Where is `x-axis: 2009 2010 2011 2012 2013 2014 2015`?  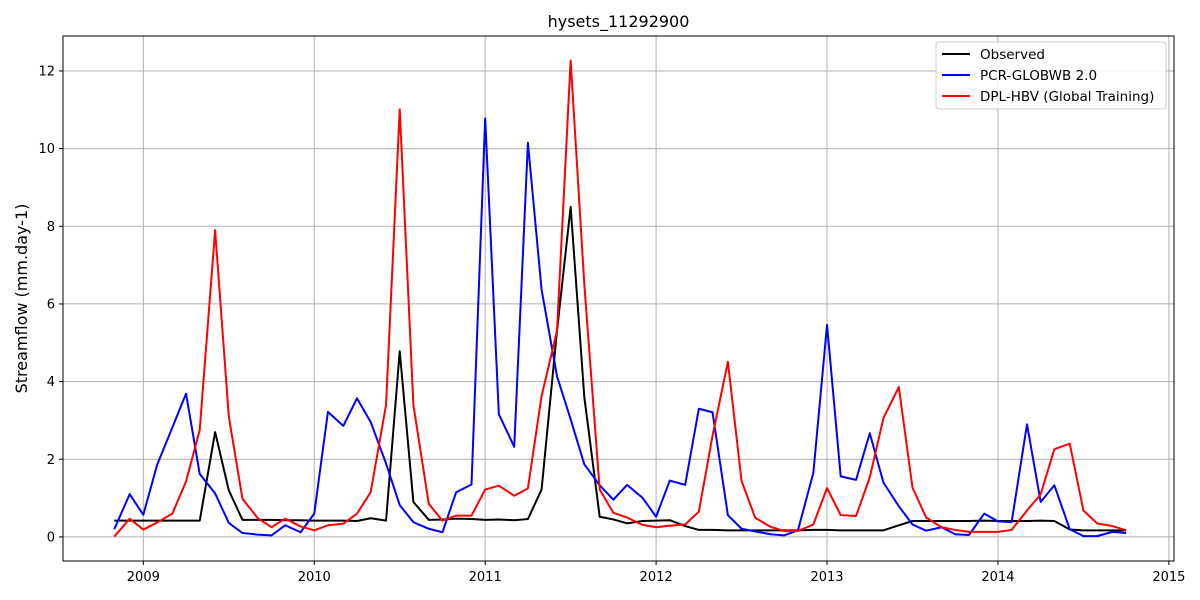
x-axis: 2009 2010 2011 2012 2013 2014 2015 is located at coordinates (656, 573).